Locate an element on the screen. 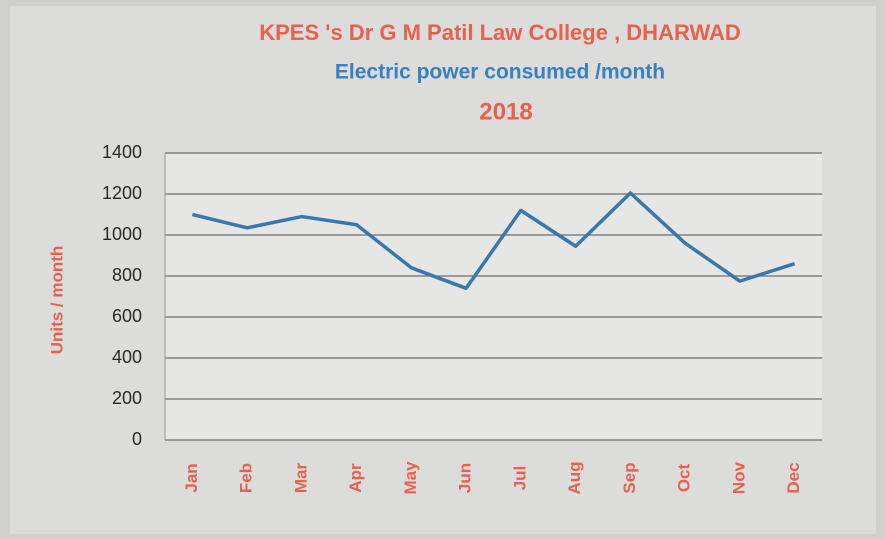  x-tick-label: May is located at coordinates (410, 478).